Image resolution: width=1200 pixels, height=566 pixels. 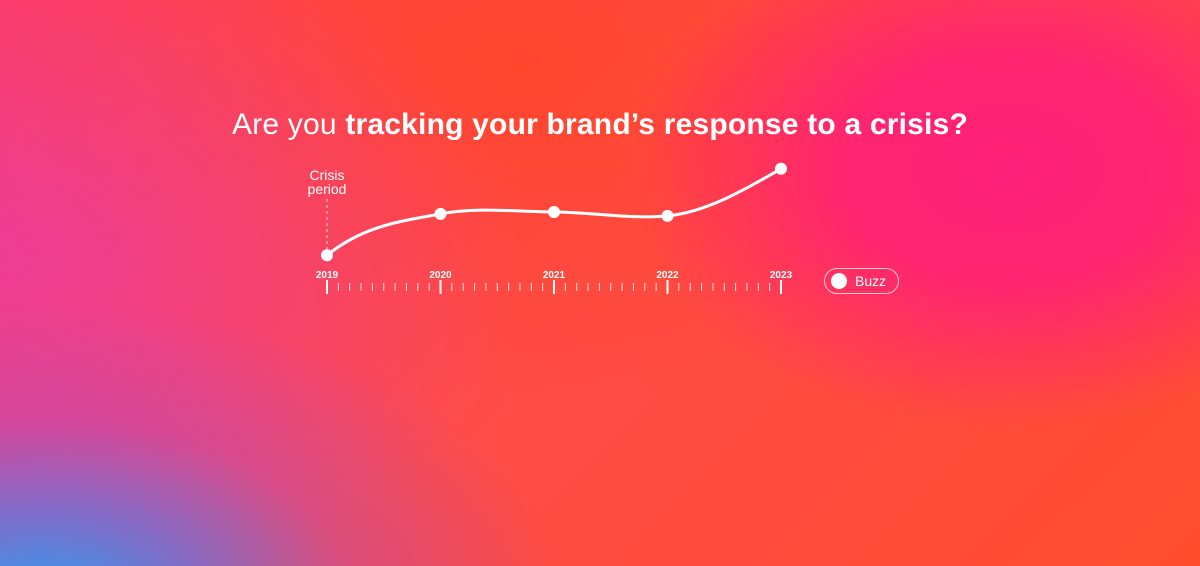 What do you see at coordinates (284, 124) in the screenshot?
I see `headline-light: Are you` at bounding box center [284, 124].